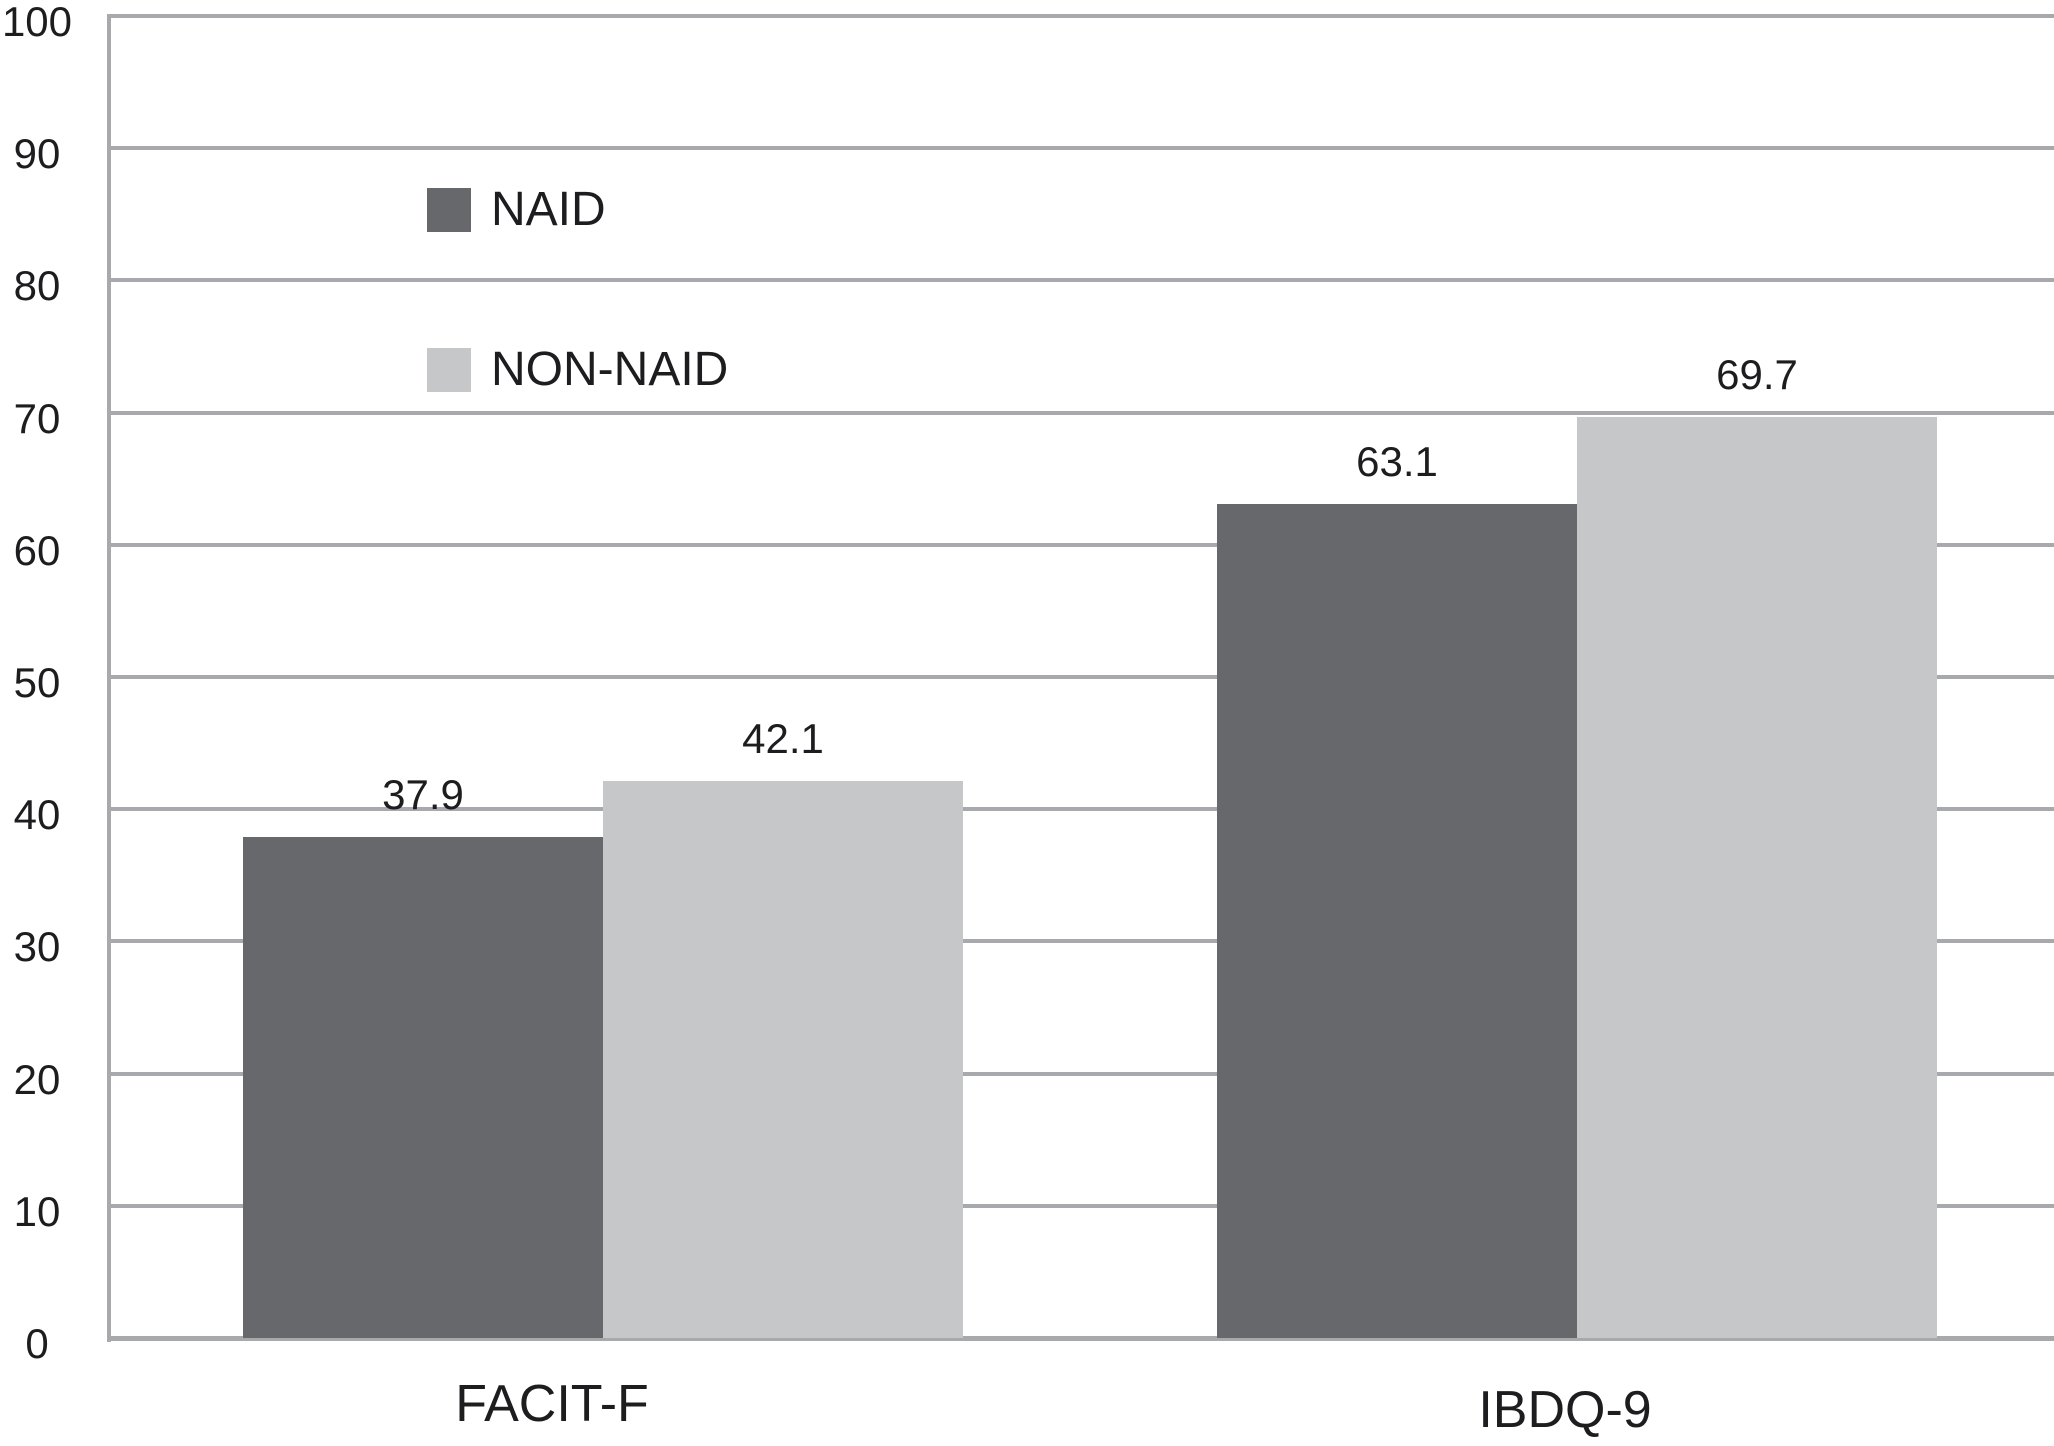 Image resolution: width=2054 pixels, height=1446 pixels. What do you see at coordinates (37, 947) in the screenshot?
I see `y-tick-label-30: 30` at bounding box center [37, 947].